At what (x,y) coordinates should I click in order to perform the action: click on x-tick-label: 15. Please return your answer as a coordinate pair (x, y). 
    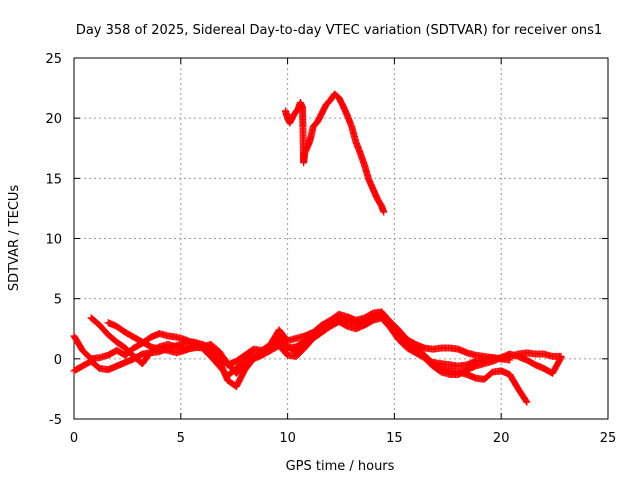
    Looking at the image, I should click on (394, 438).